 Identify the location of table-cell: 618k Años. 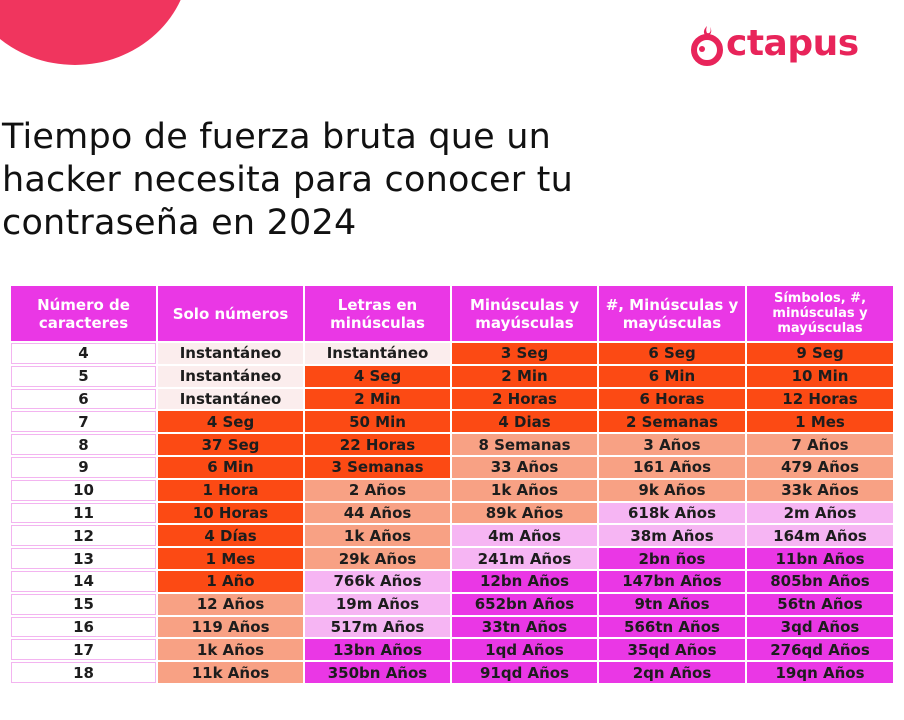
(672, 513).